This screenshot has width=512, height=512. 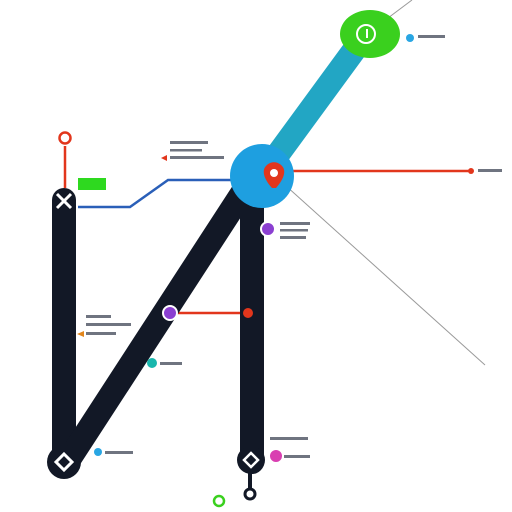 I want to click on green-ring-marker, so click(x=219, y=501).